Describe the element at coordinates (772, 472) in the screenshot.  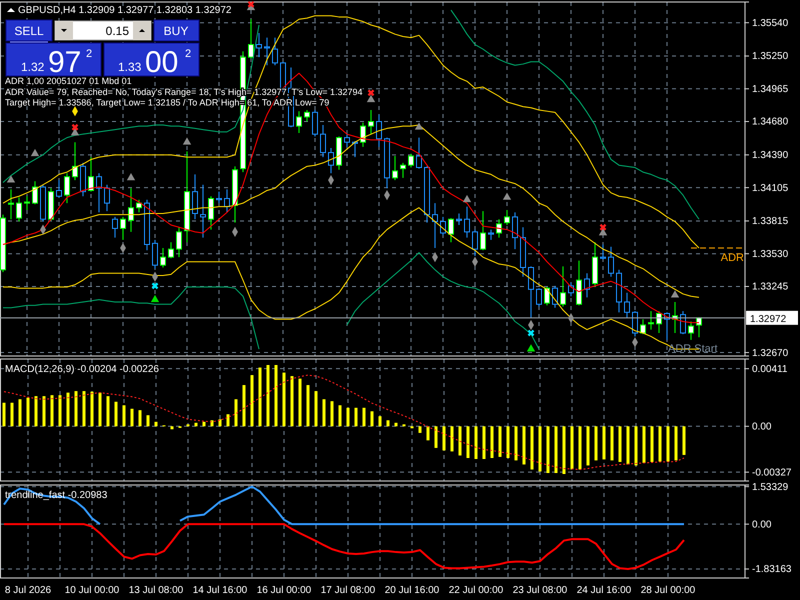
I see `y-tick-label: -0.00327` at that location.